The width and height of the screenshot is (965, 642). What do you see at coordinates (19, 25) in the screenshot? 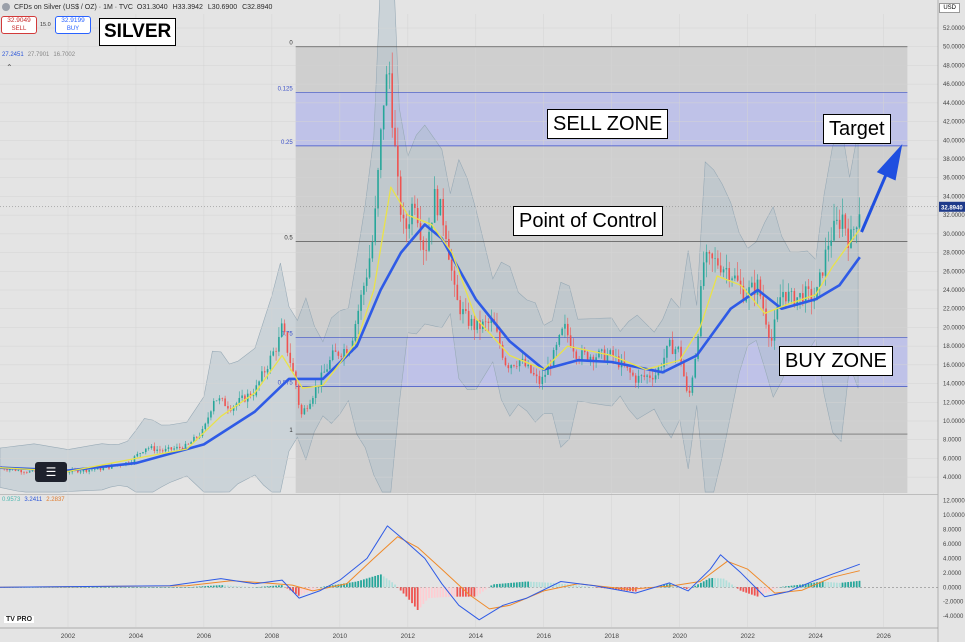
I see `sell-button: 32.9049 SELL` at bounding box center [19, 25].